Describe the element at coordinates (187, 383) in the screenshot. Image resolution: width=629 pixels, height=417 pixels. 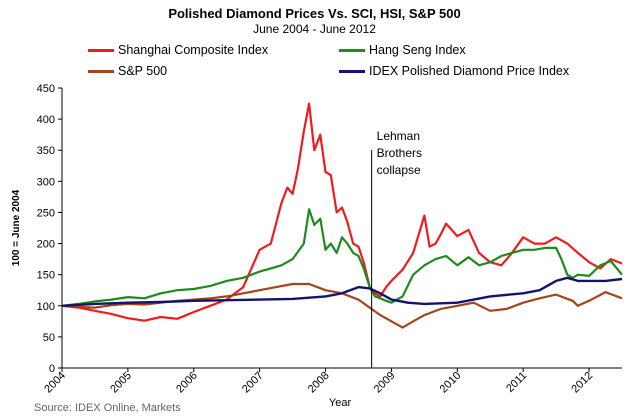
I see `x-tick-label: 2006` at that location.